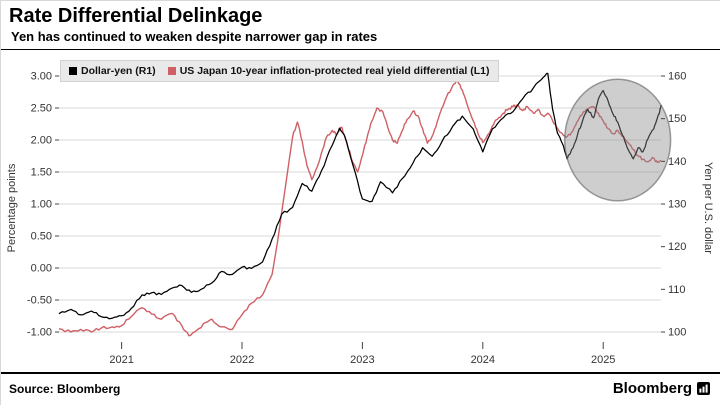 This screenshot has width=720, height=405. What do you see at coordinates (41, 205) in the screenshot?
I see `svg-text: 1.00` at bounding box center [41, 205].